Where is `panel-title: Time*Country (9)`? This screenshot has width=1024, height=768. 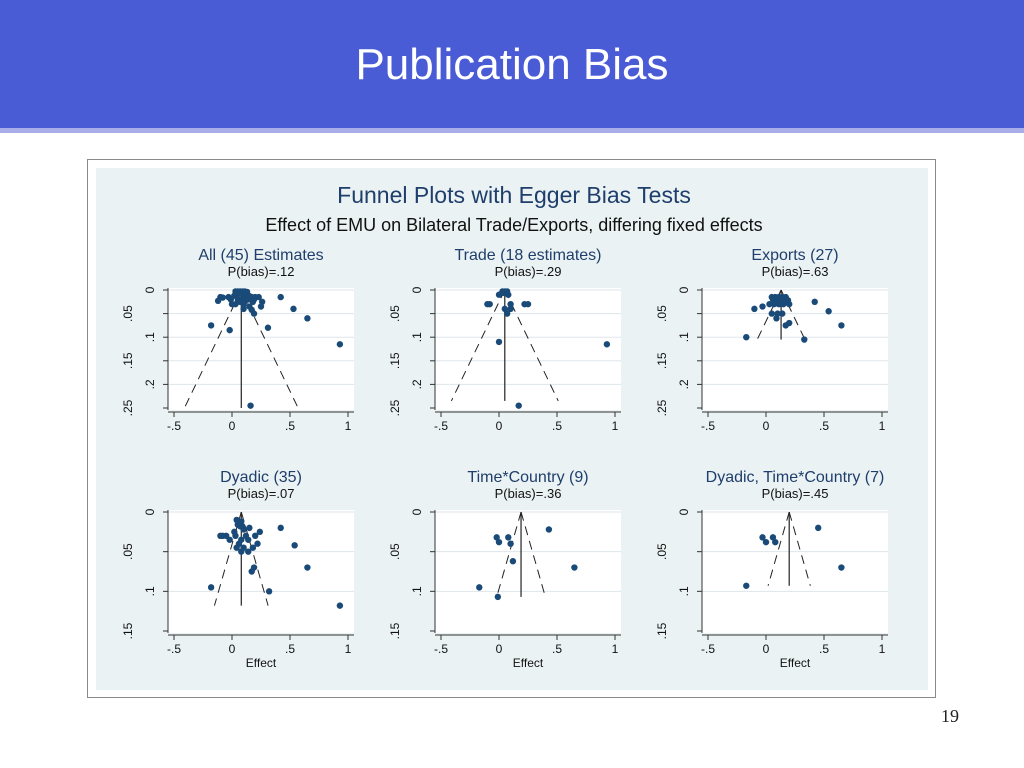 panel-title: Time*Country (9) is located at coordinates (527, 477).